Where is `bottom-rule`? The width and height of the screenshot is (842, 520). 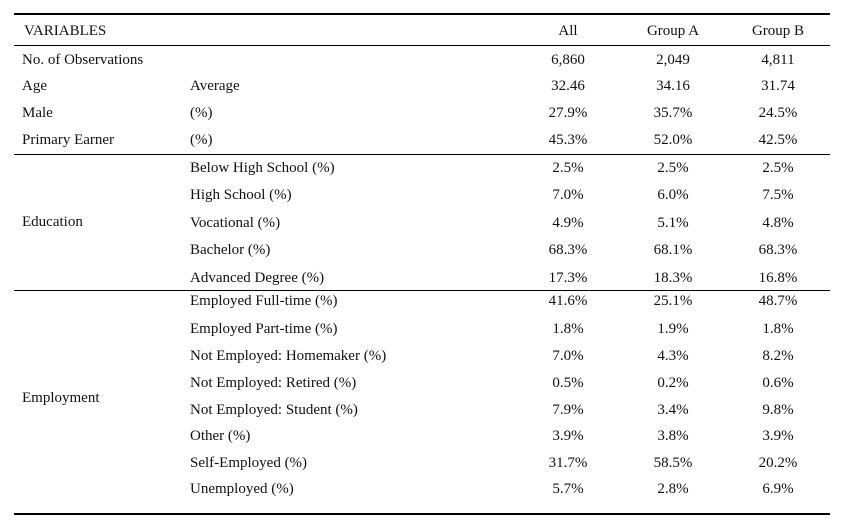 bottom-rule is located at coordinates (422, 514).